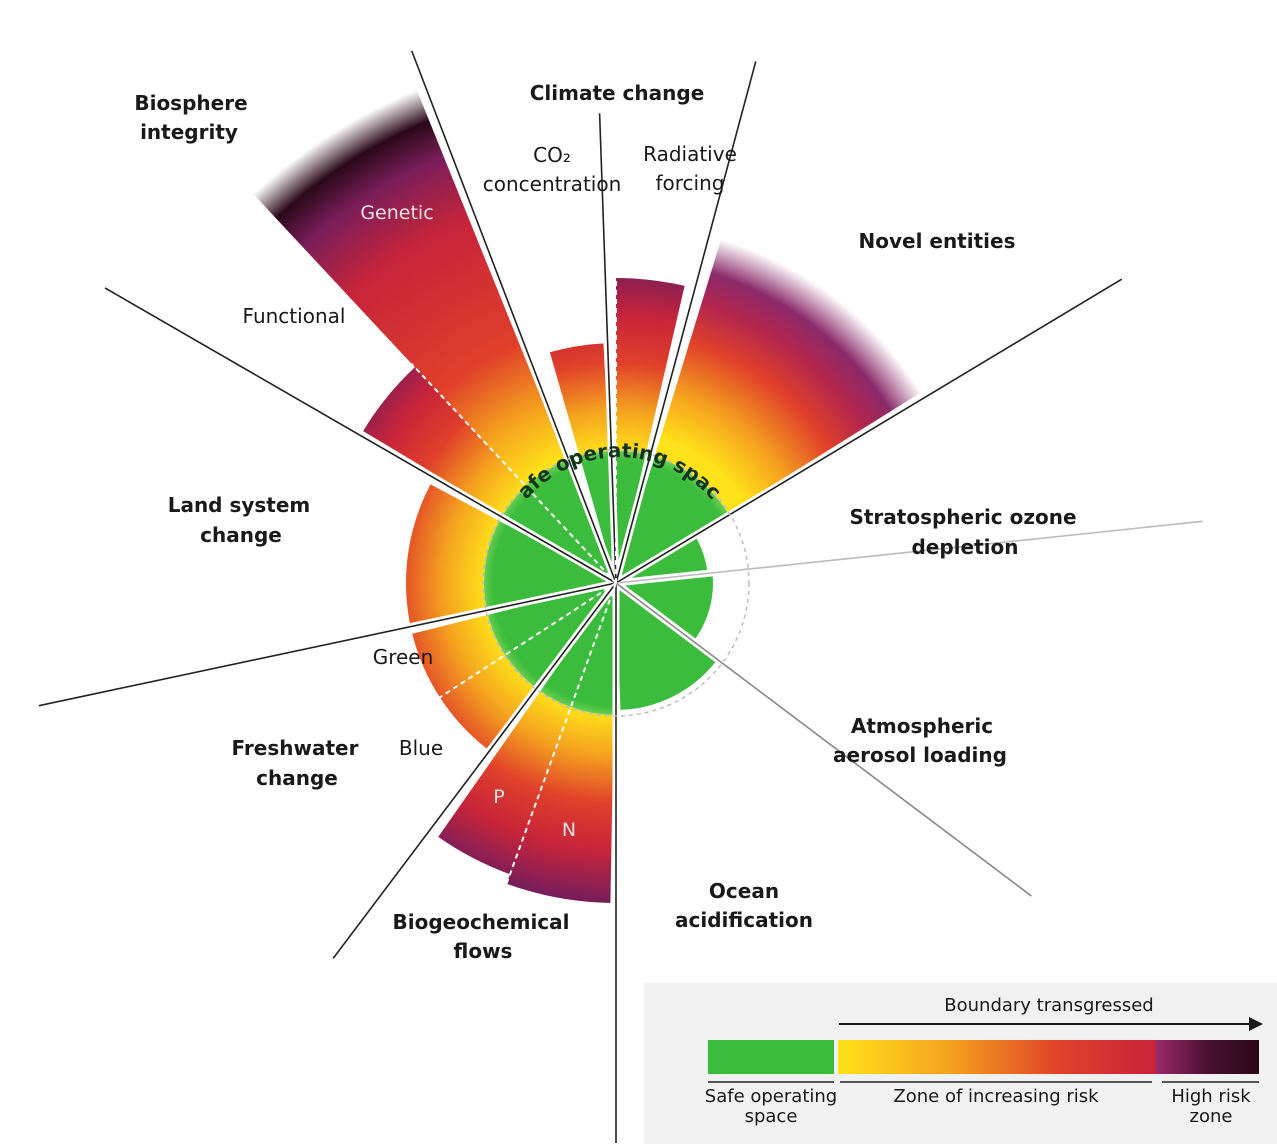 This screenshot has width=1277, height=1144. I want to click on nitrogen-label: N, so click(569, 830).